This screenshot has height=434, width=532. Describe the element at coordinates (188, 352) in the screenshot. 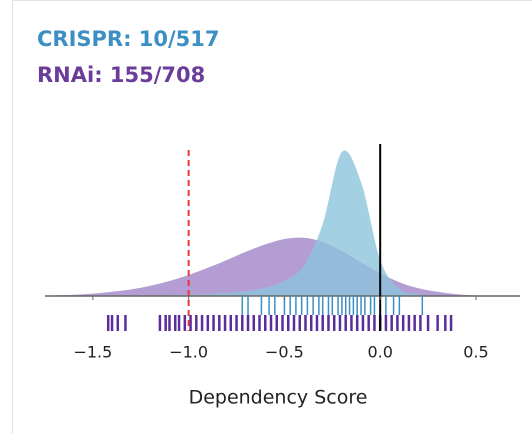

I see `x-tick-label: −1.0` at that location.